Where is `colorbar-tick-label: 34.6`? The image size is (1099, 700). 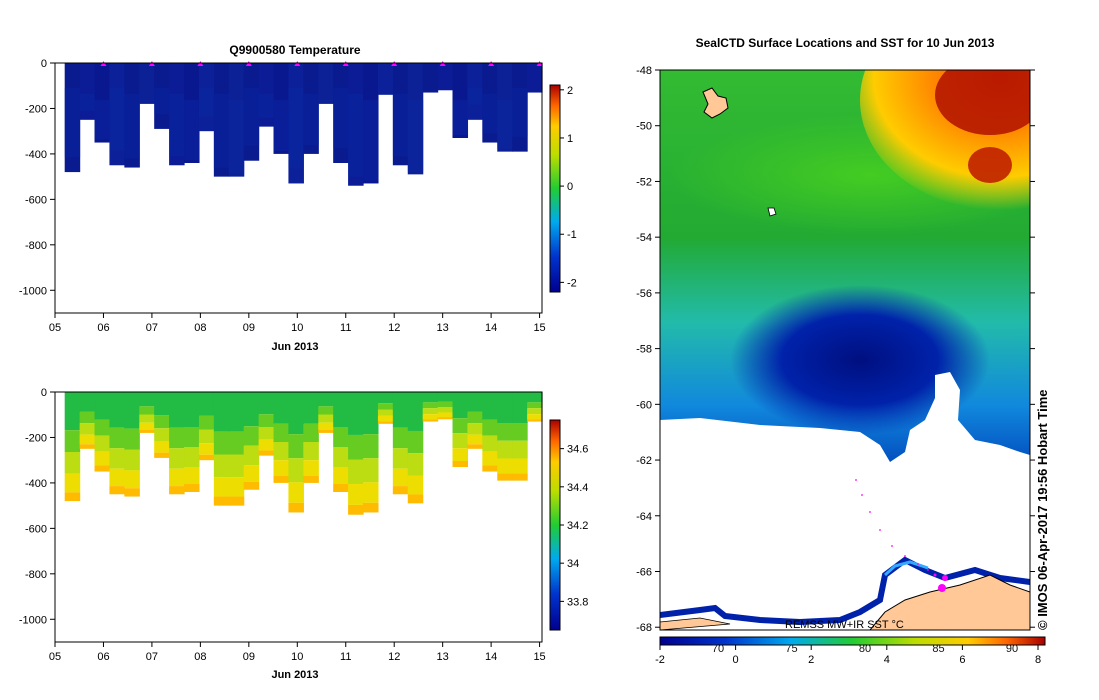
colorbar-tick-label: 34.6 is located at coordinates (577, 450).